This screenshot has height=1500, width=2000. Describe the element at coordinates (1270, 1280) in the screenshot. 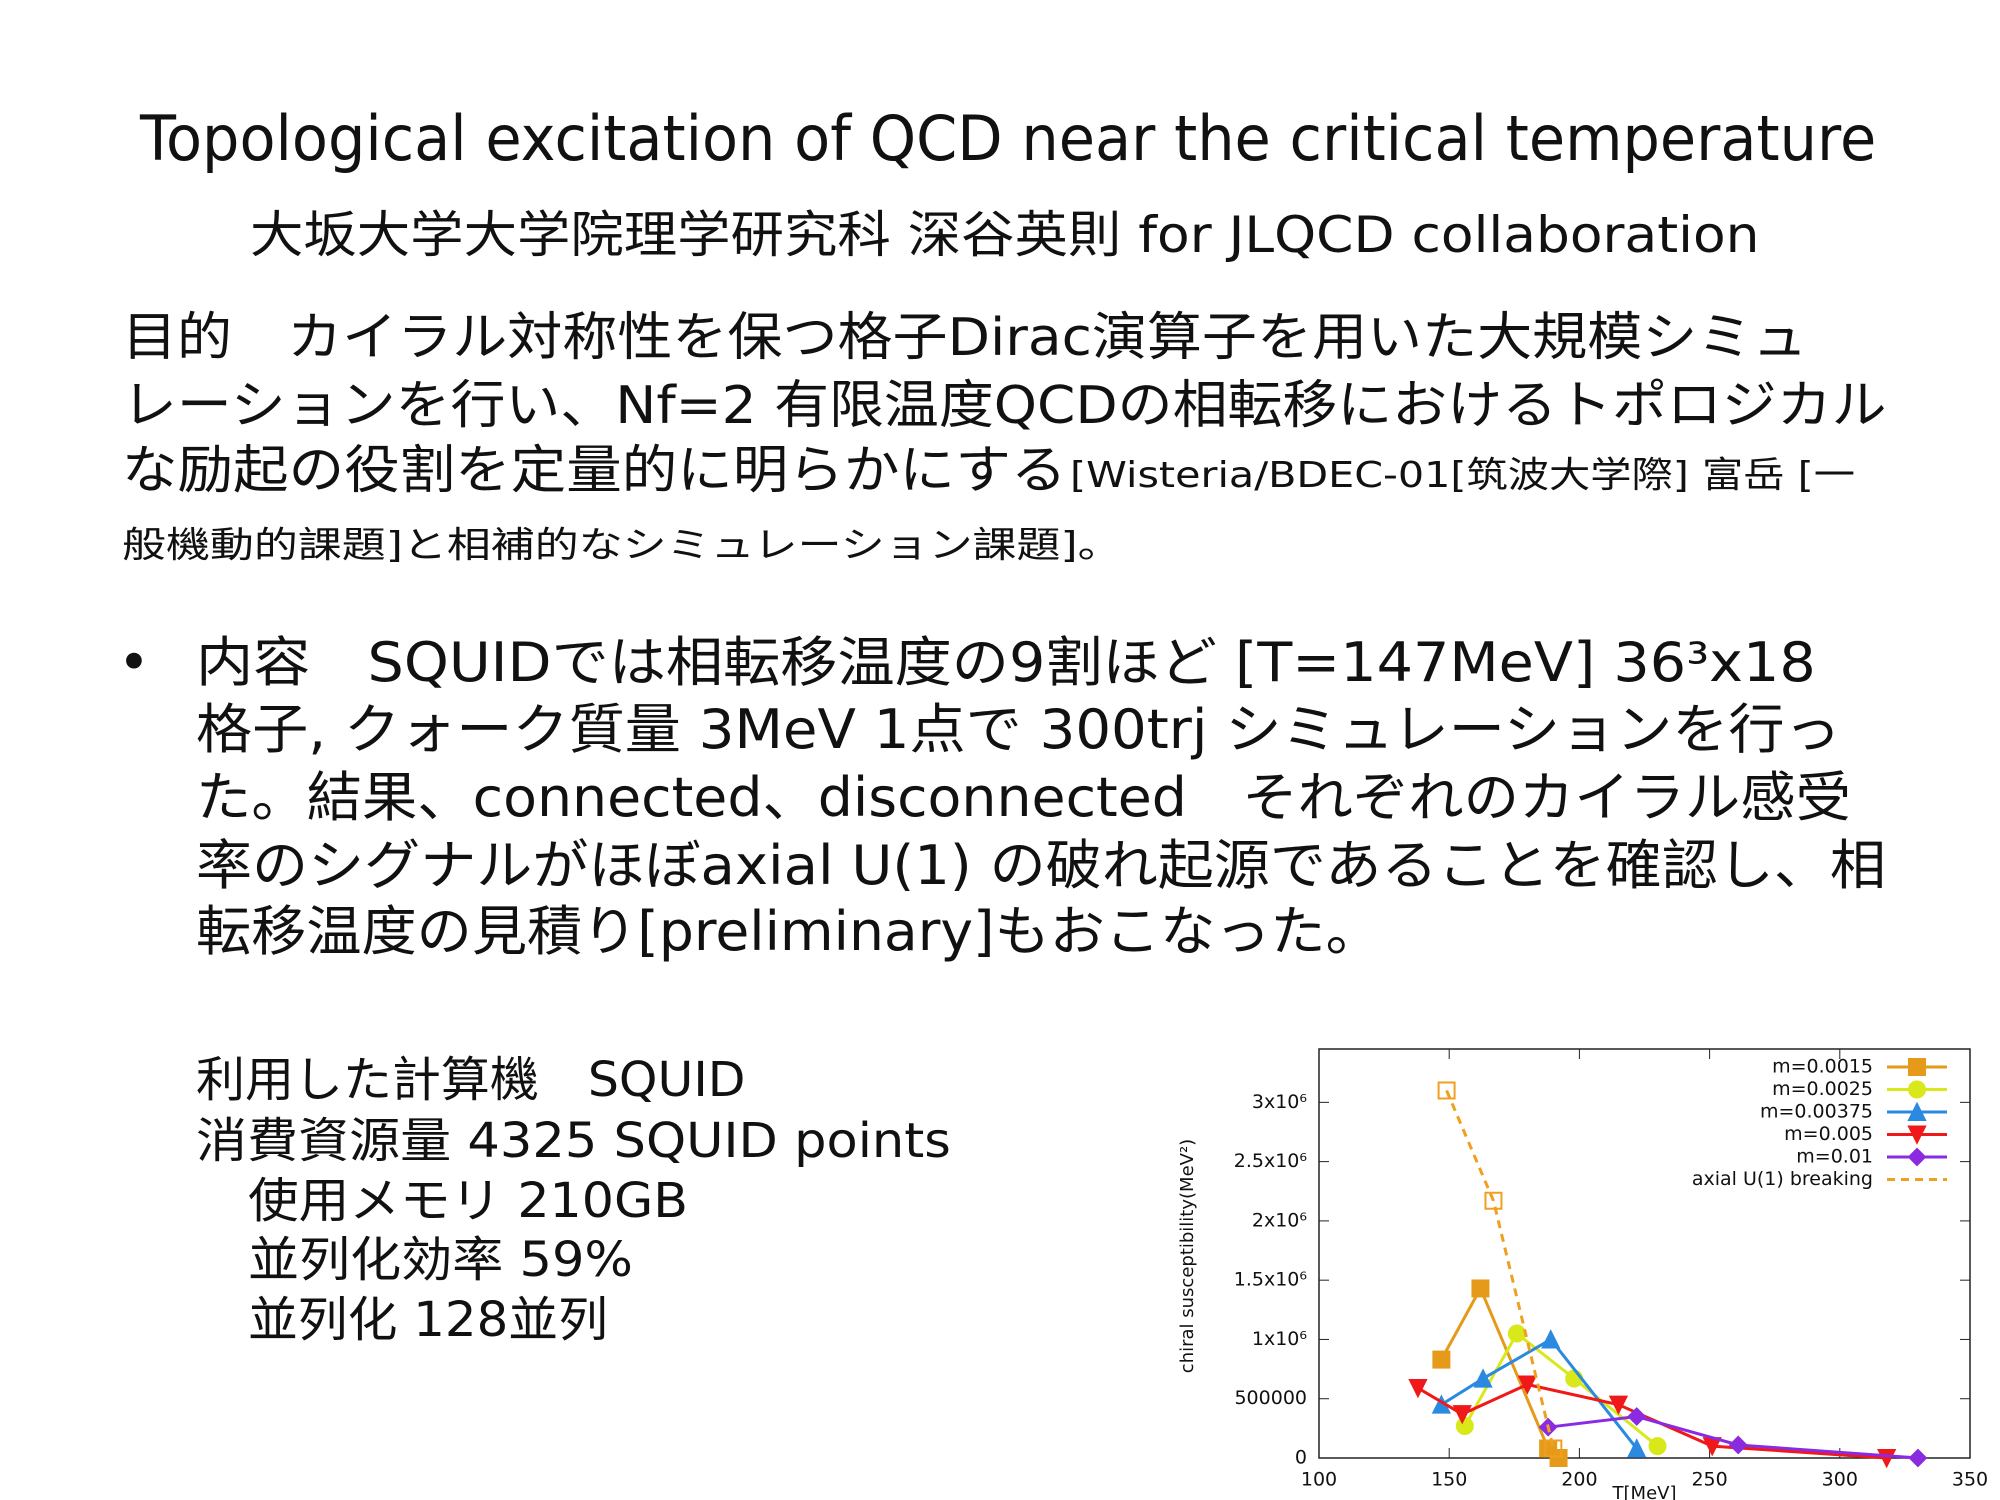

I see `y-tick-label: 1.5x10⁶` at that location.